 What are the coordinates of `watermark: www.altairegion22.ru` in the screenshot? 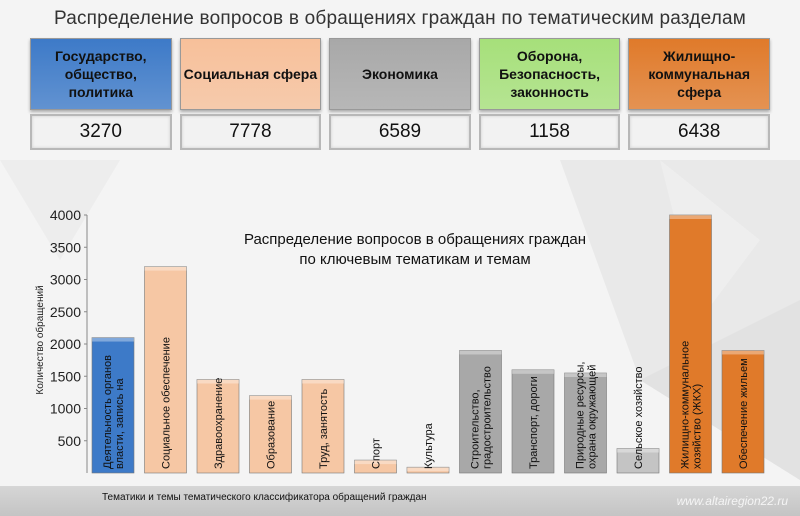 It's located at (732, 501).